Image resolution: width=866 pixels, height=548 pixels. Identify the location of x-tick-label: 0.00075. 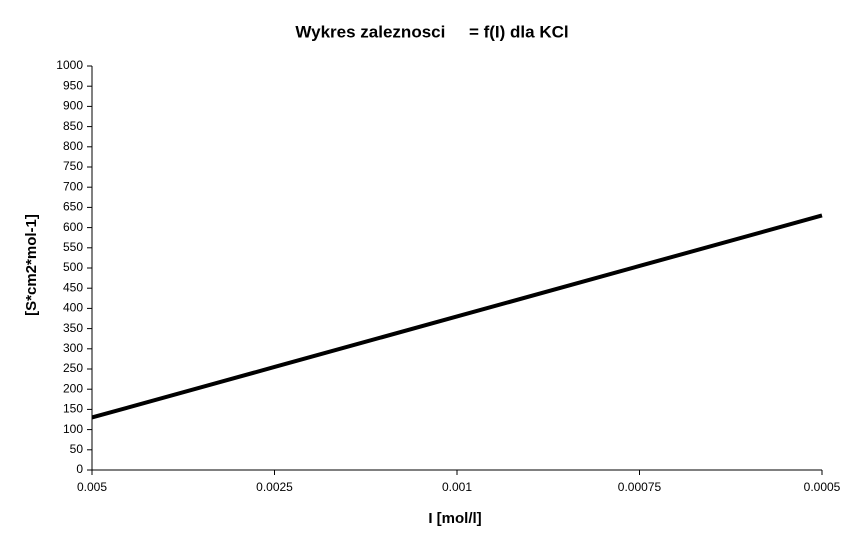
(640, 487).